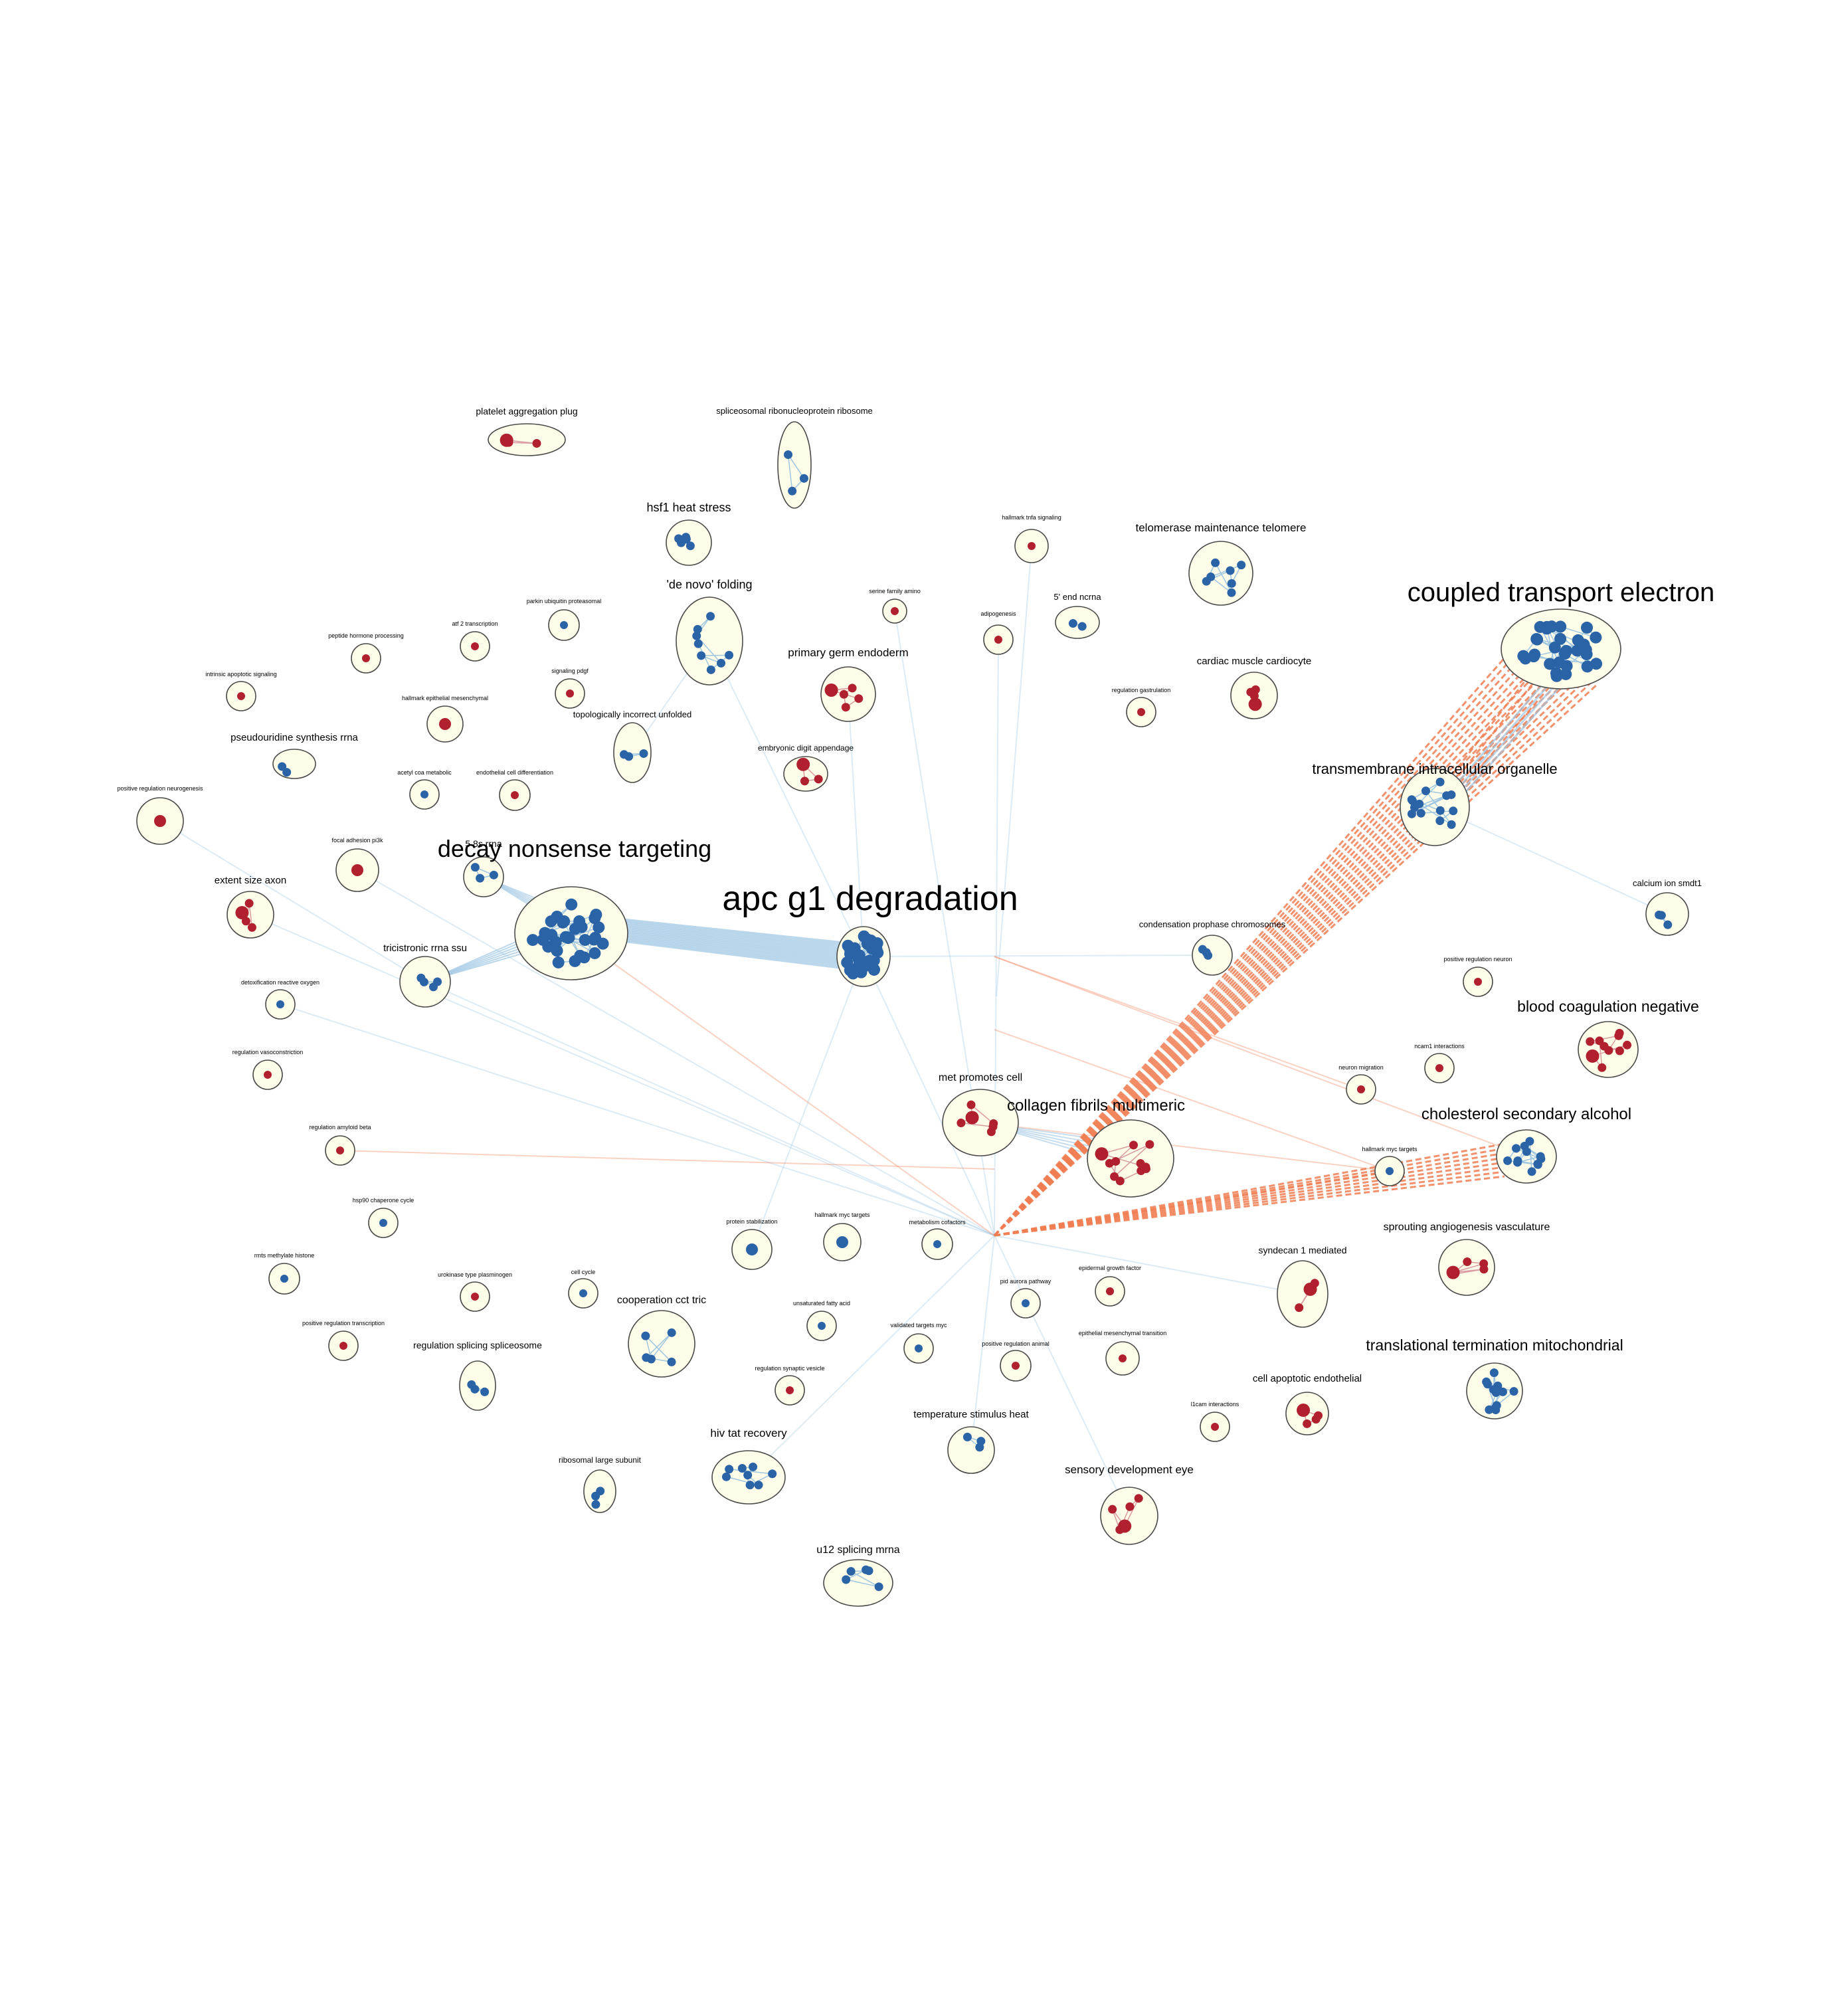  Describe the element at coordinates (1435, 803) in the screenshot. I see `cluster-group: transmembrane intracellular organelle` at that location.